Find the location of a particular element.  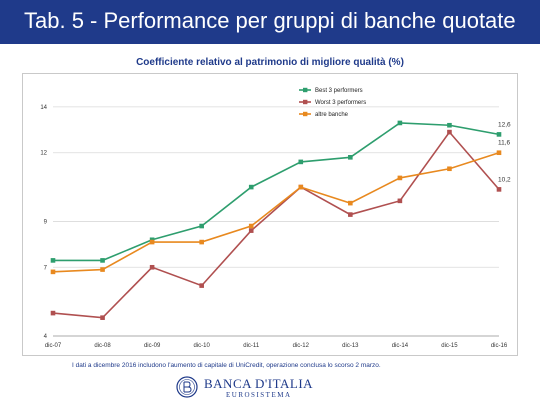

x-tick-label: dic-08 is located at coordinates (102, 346).